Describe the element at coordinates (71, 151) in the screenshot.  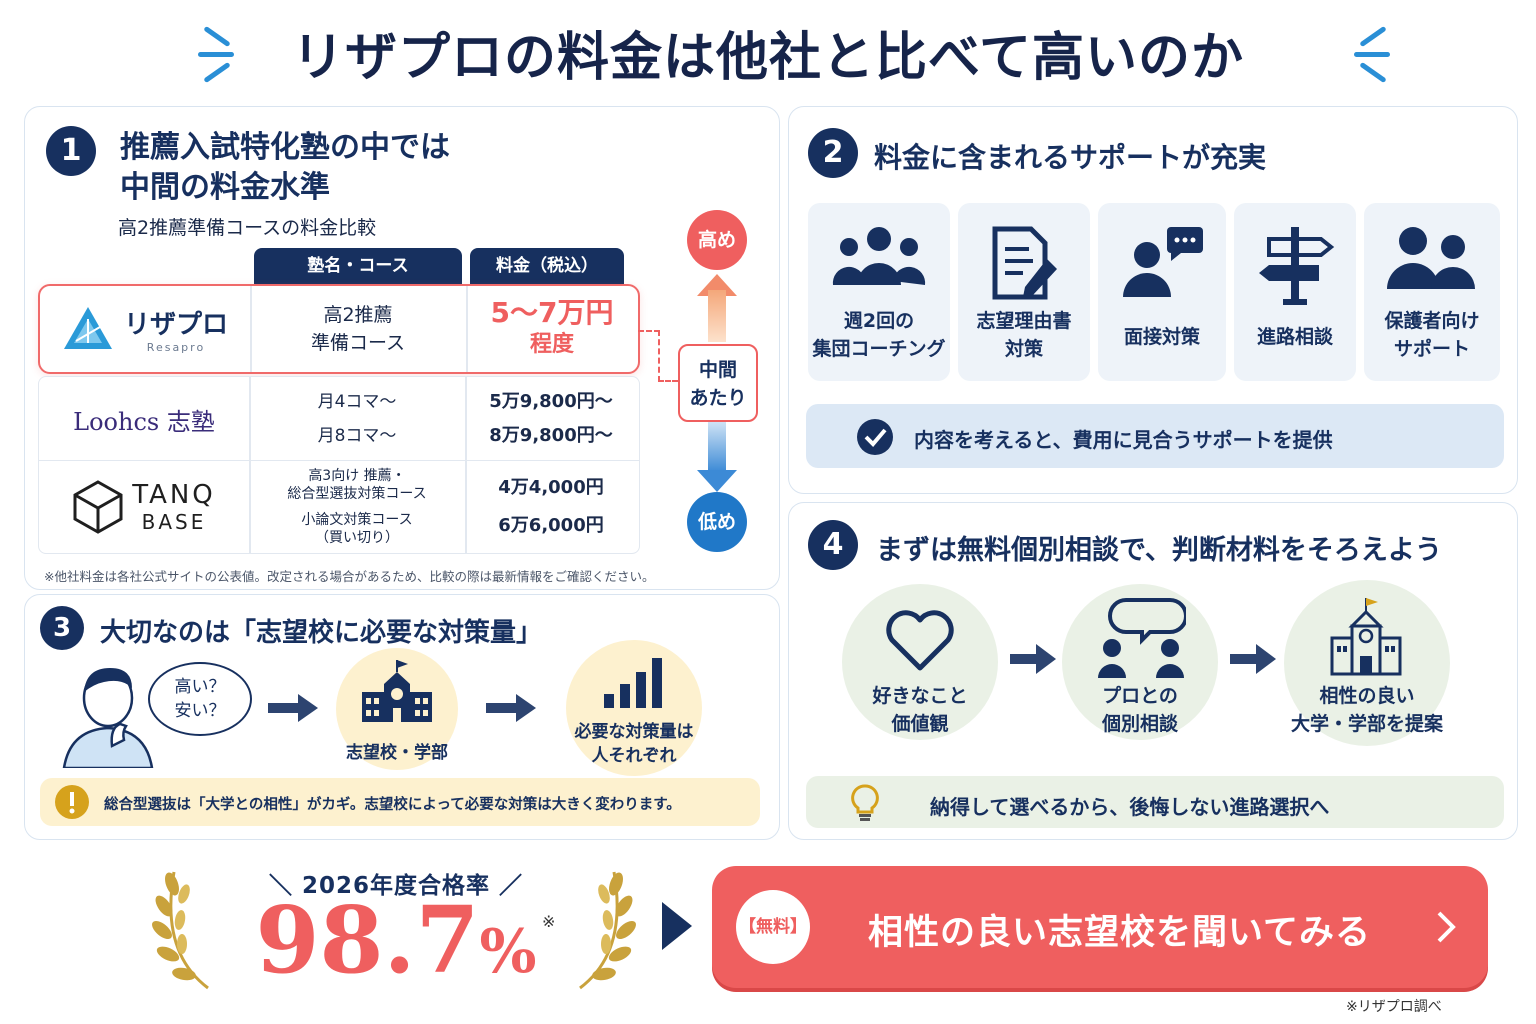
I see `section-number-1: 1` at that location.